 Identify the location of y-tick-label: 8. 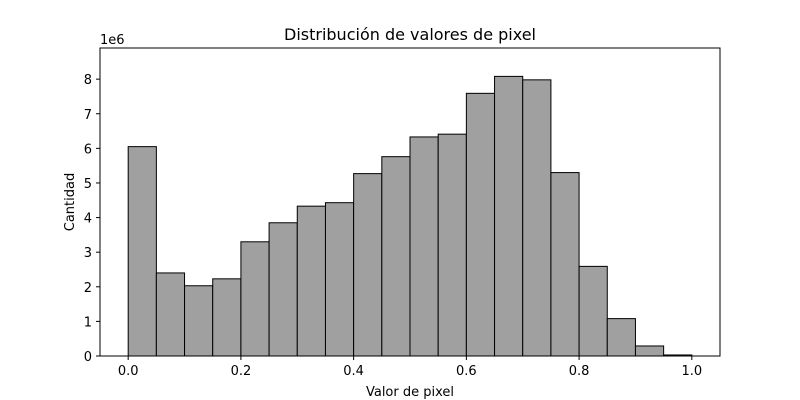
(88, 80).